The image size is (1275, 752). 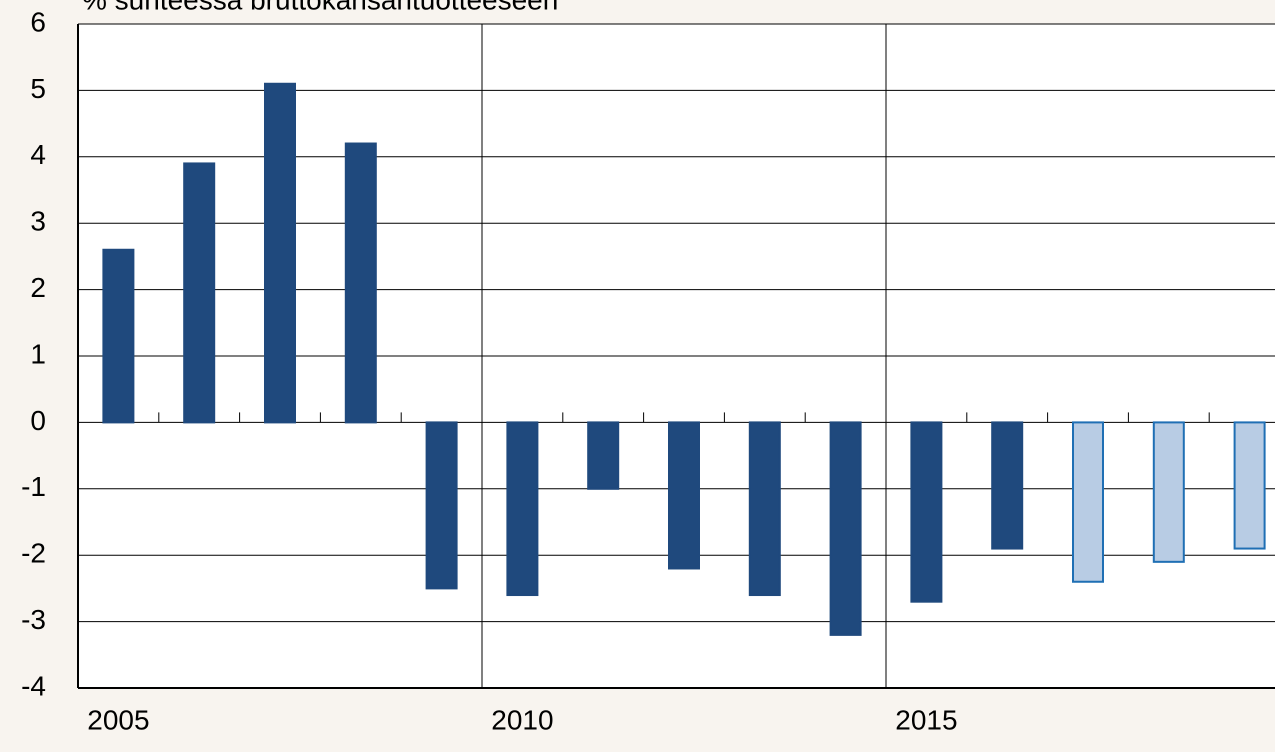 I want to click on y-tick-label: 6, so click(x=38, y=21).